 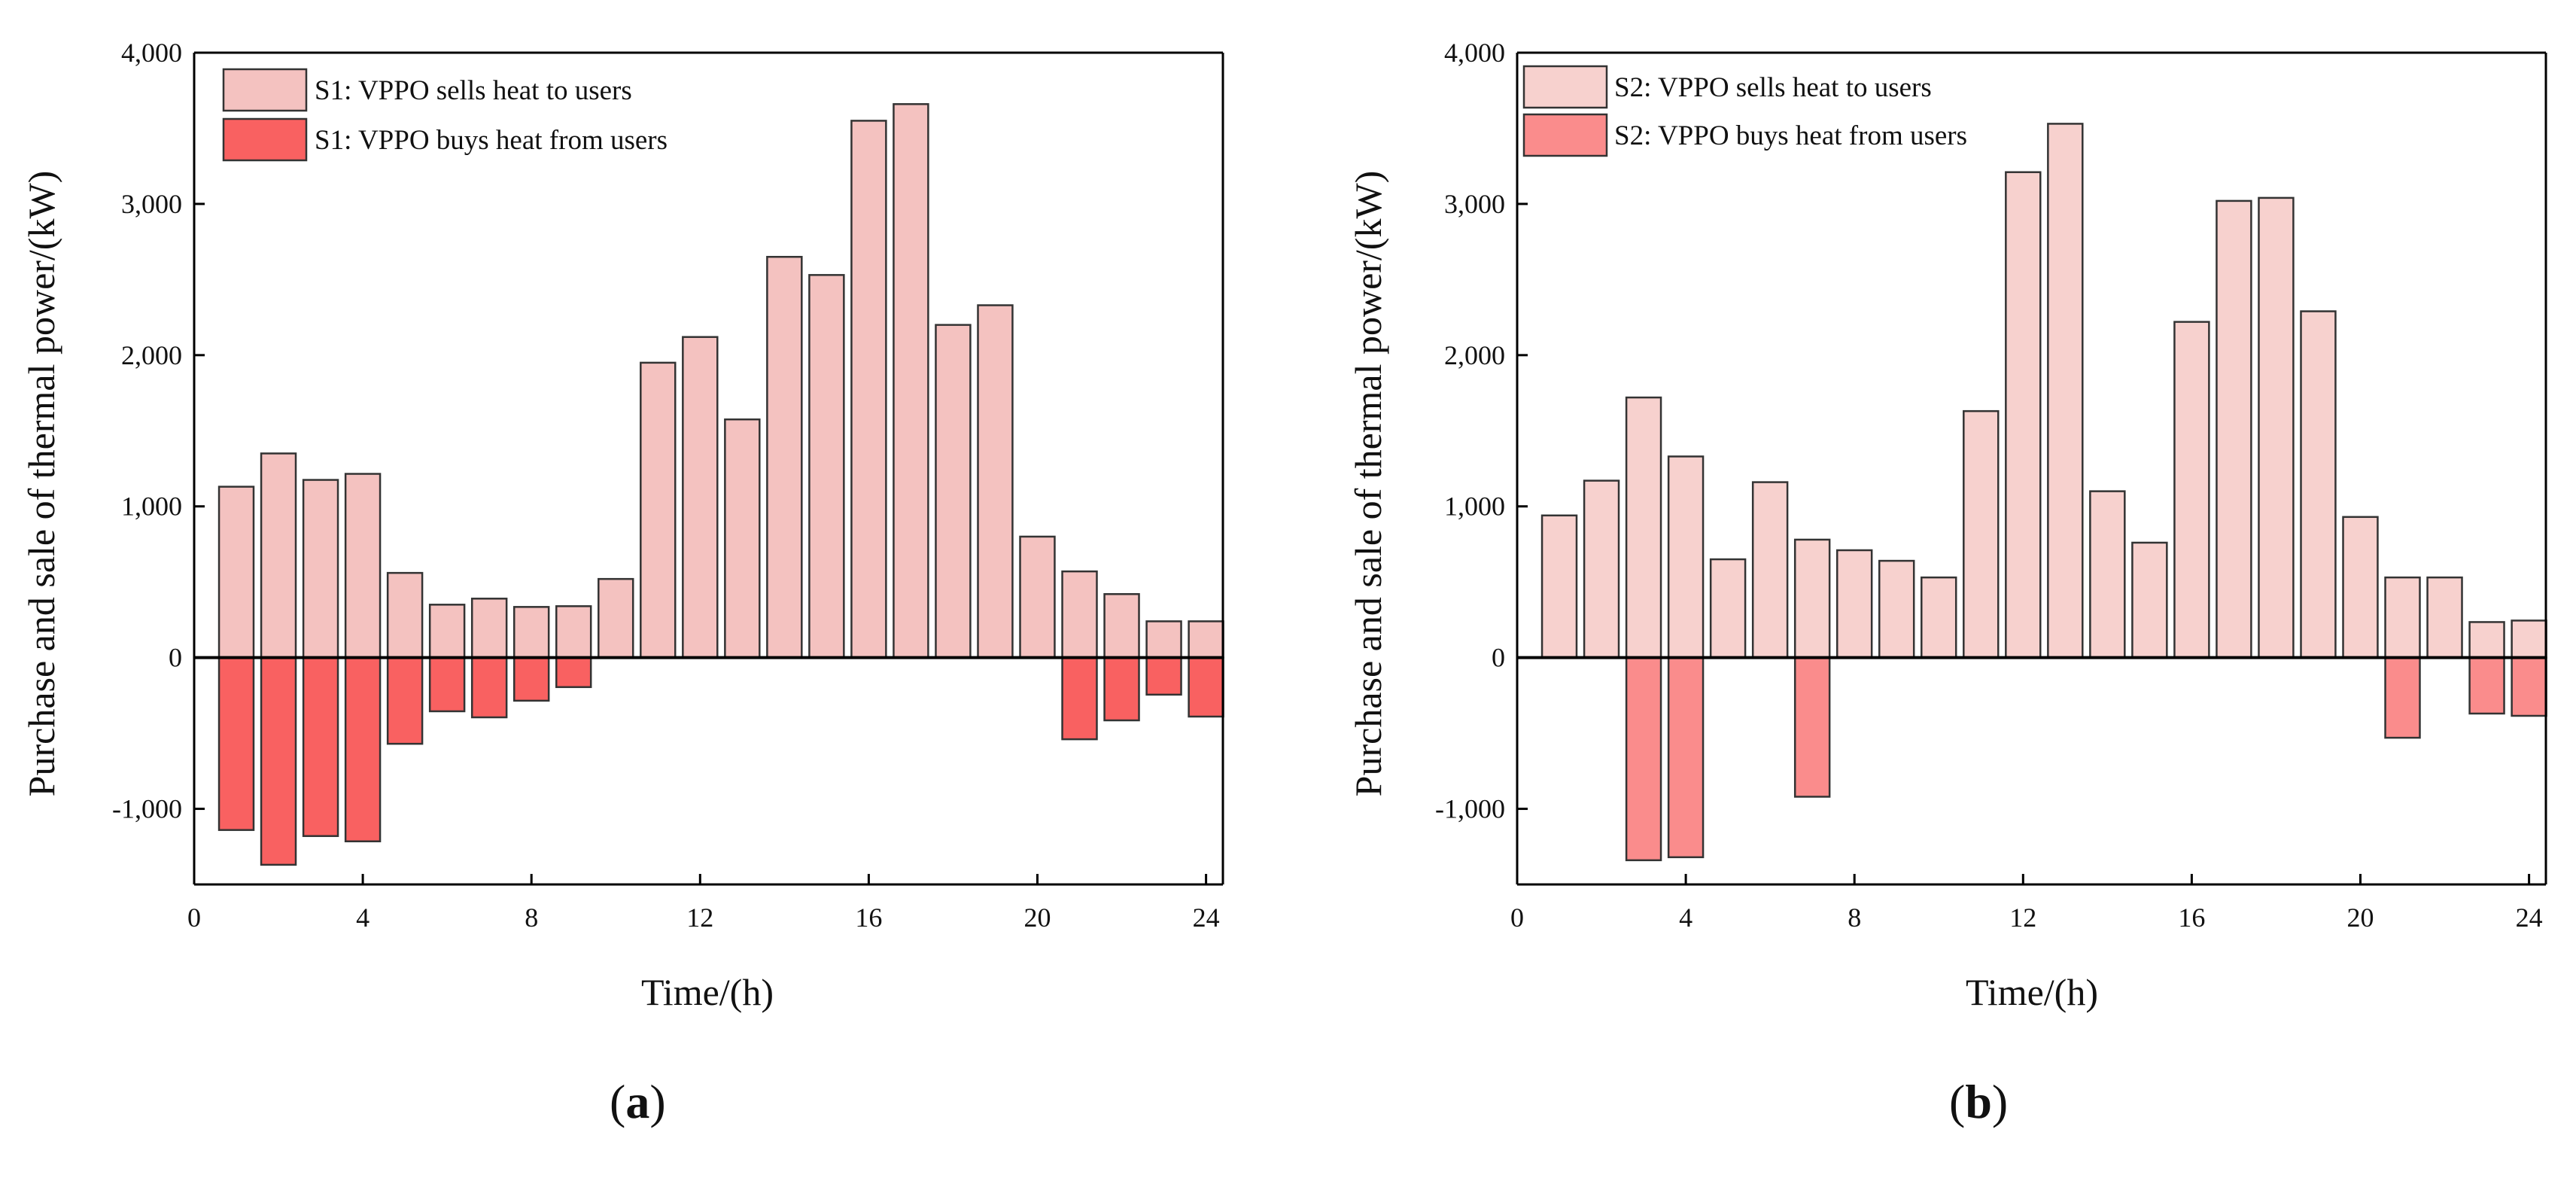 I want to click on x-tick-label: 12, so click(x=2023, y=918).